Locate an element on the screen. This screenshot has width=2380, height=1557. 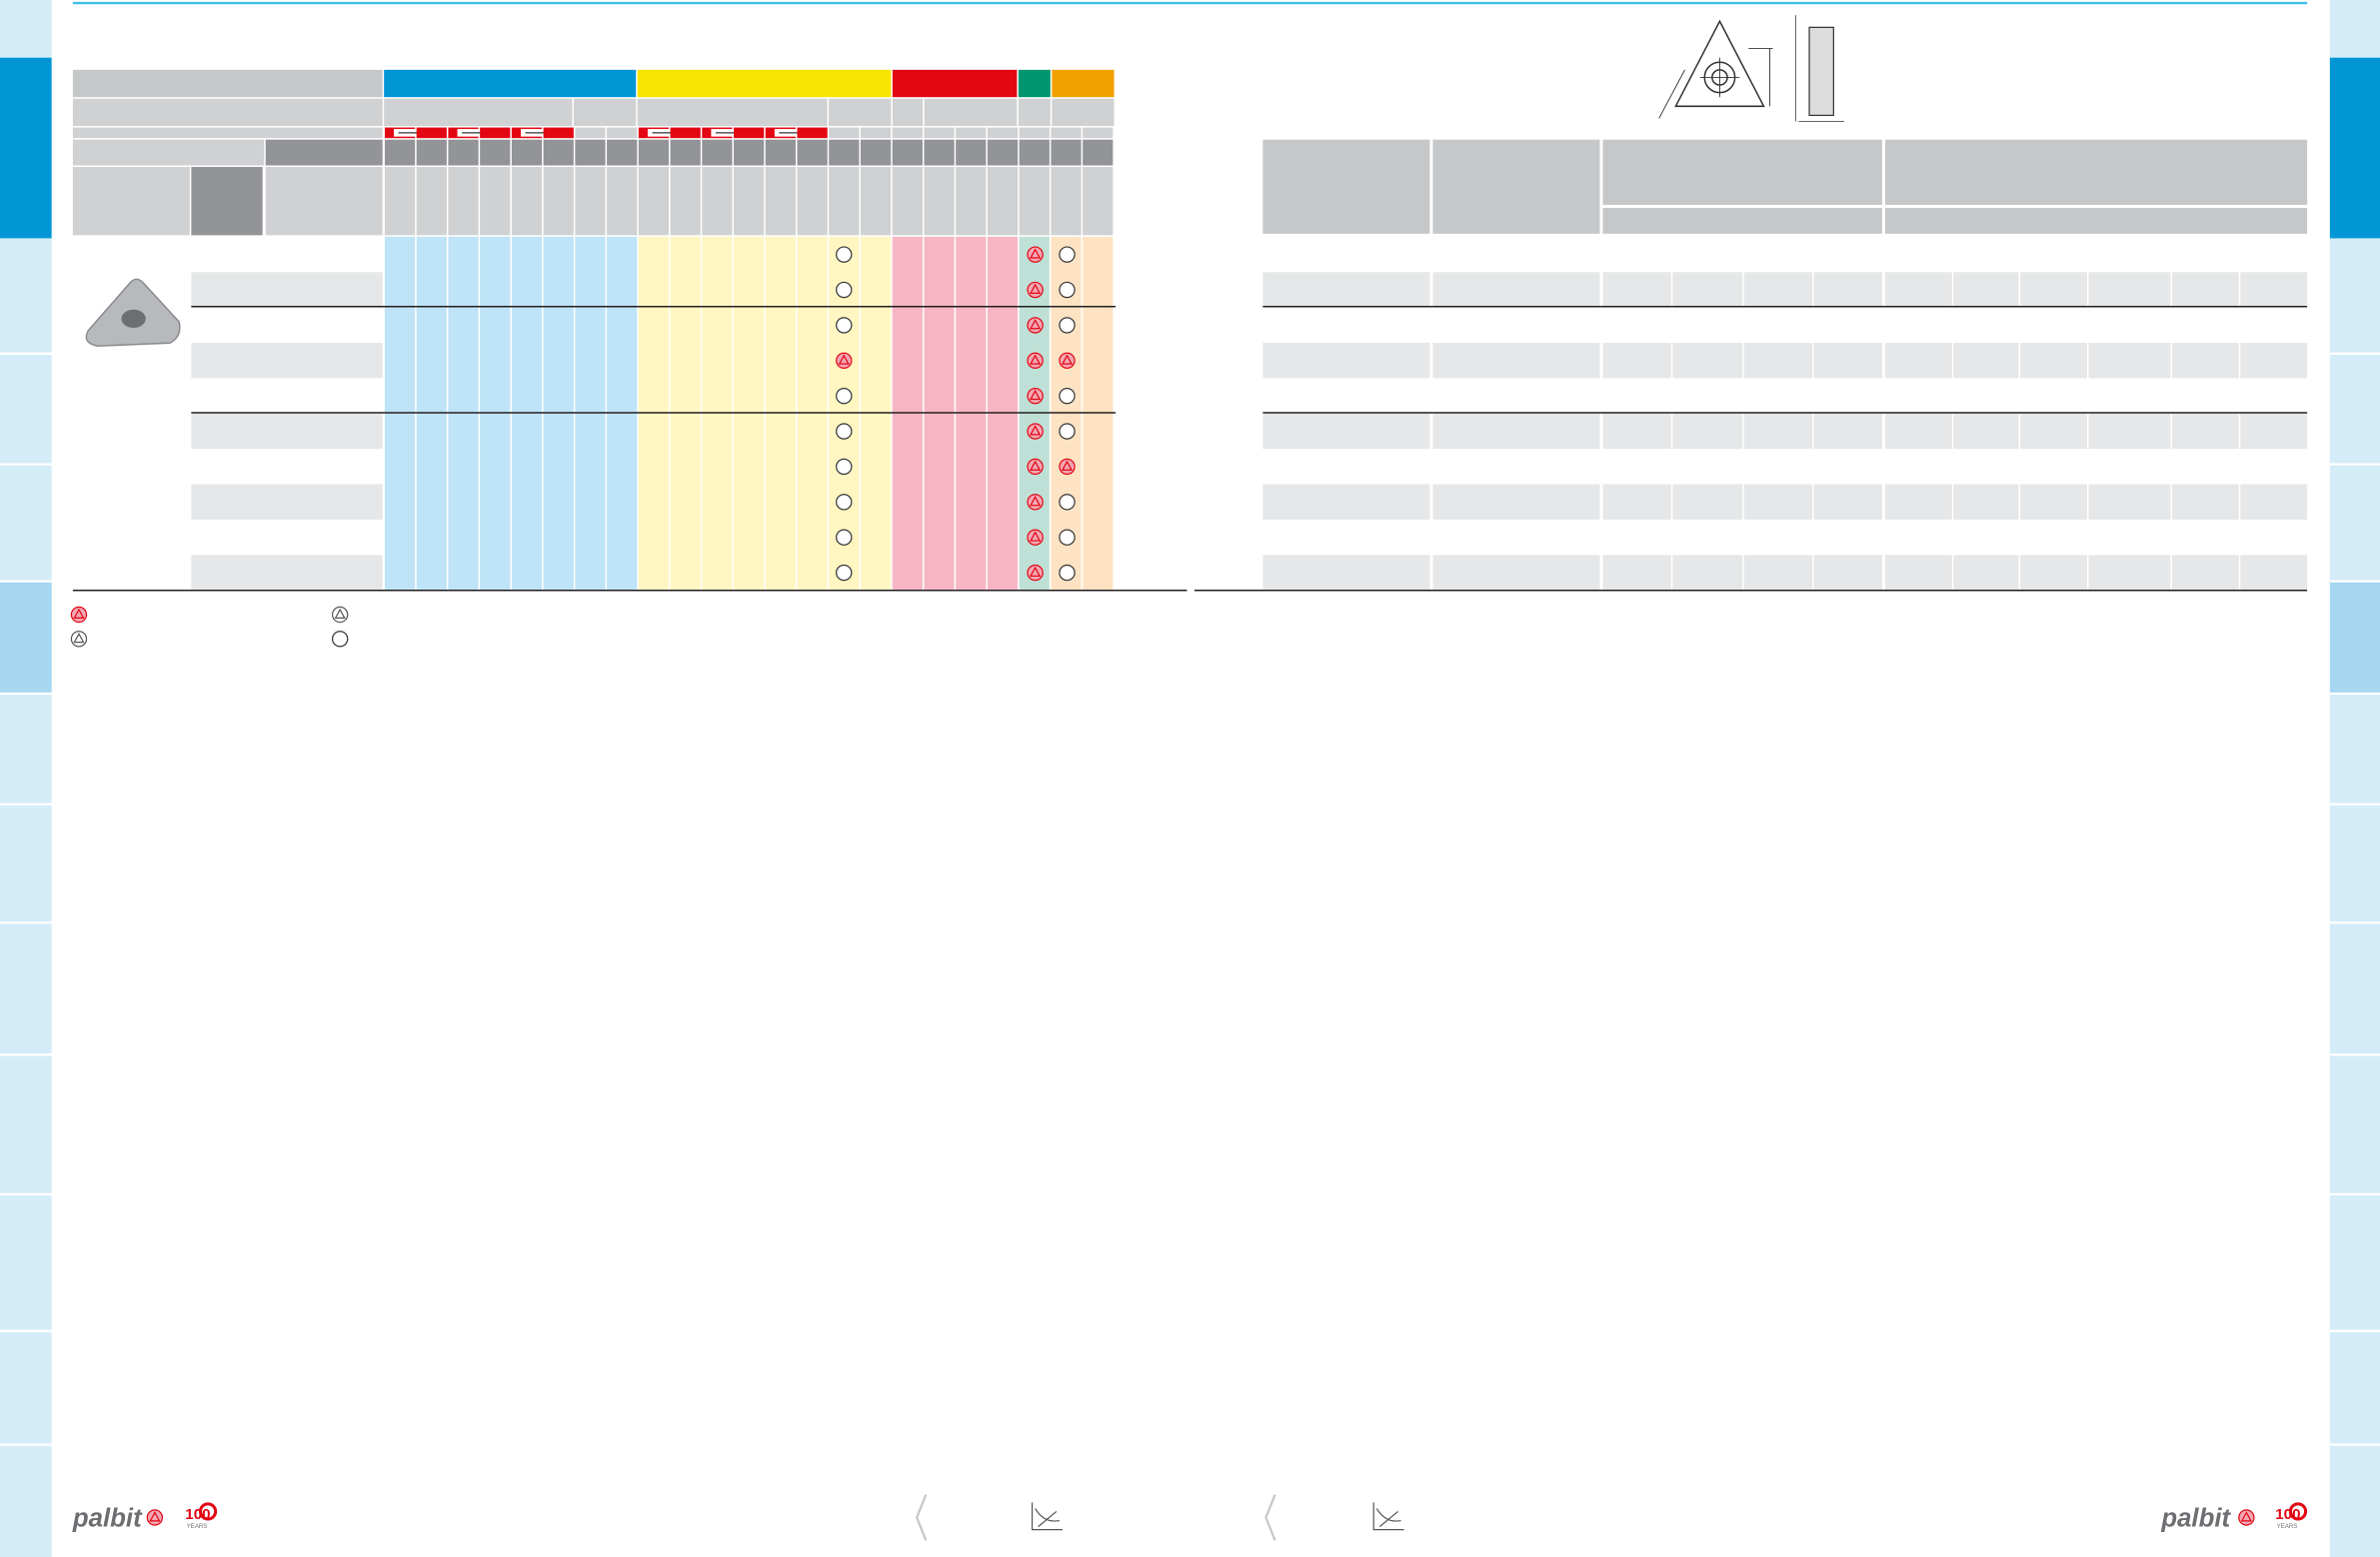
badge-ring is located at coordinates (208, 1512).